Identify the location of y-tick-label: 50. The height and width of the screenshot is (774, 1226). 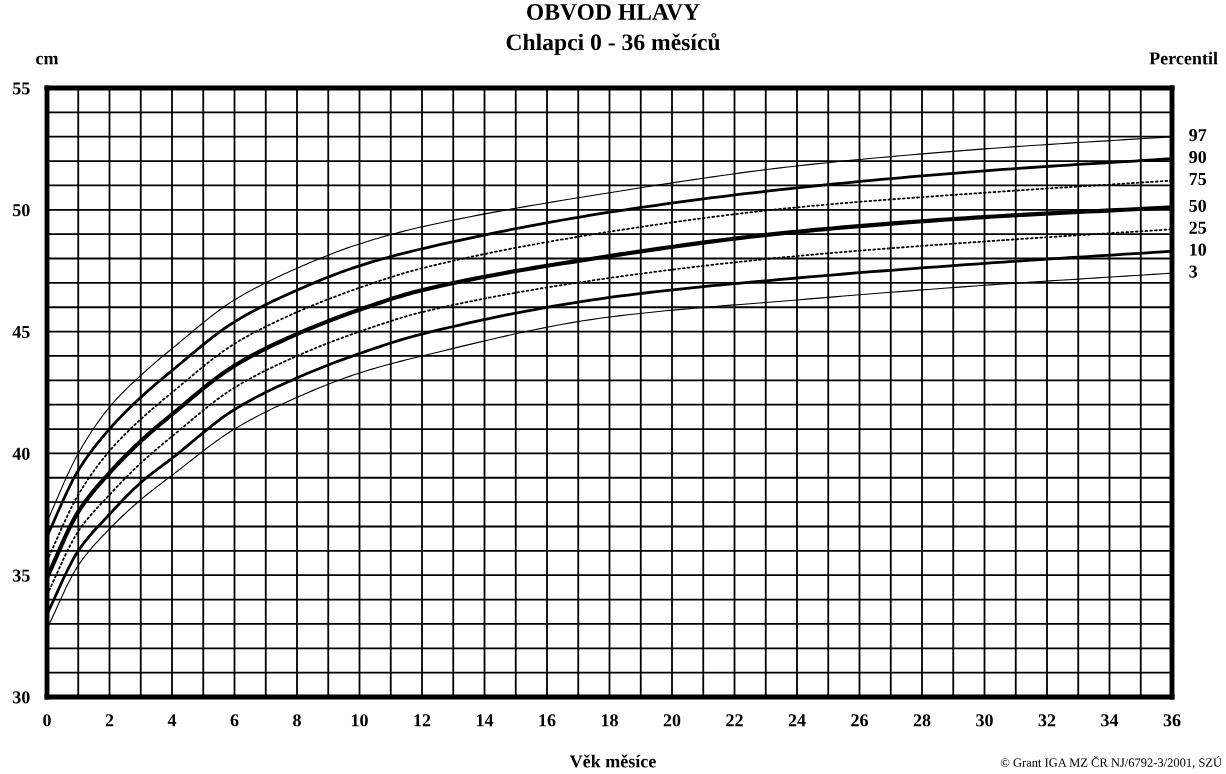
(21, 210).